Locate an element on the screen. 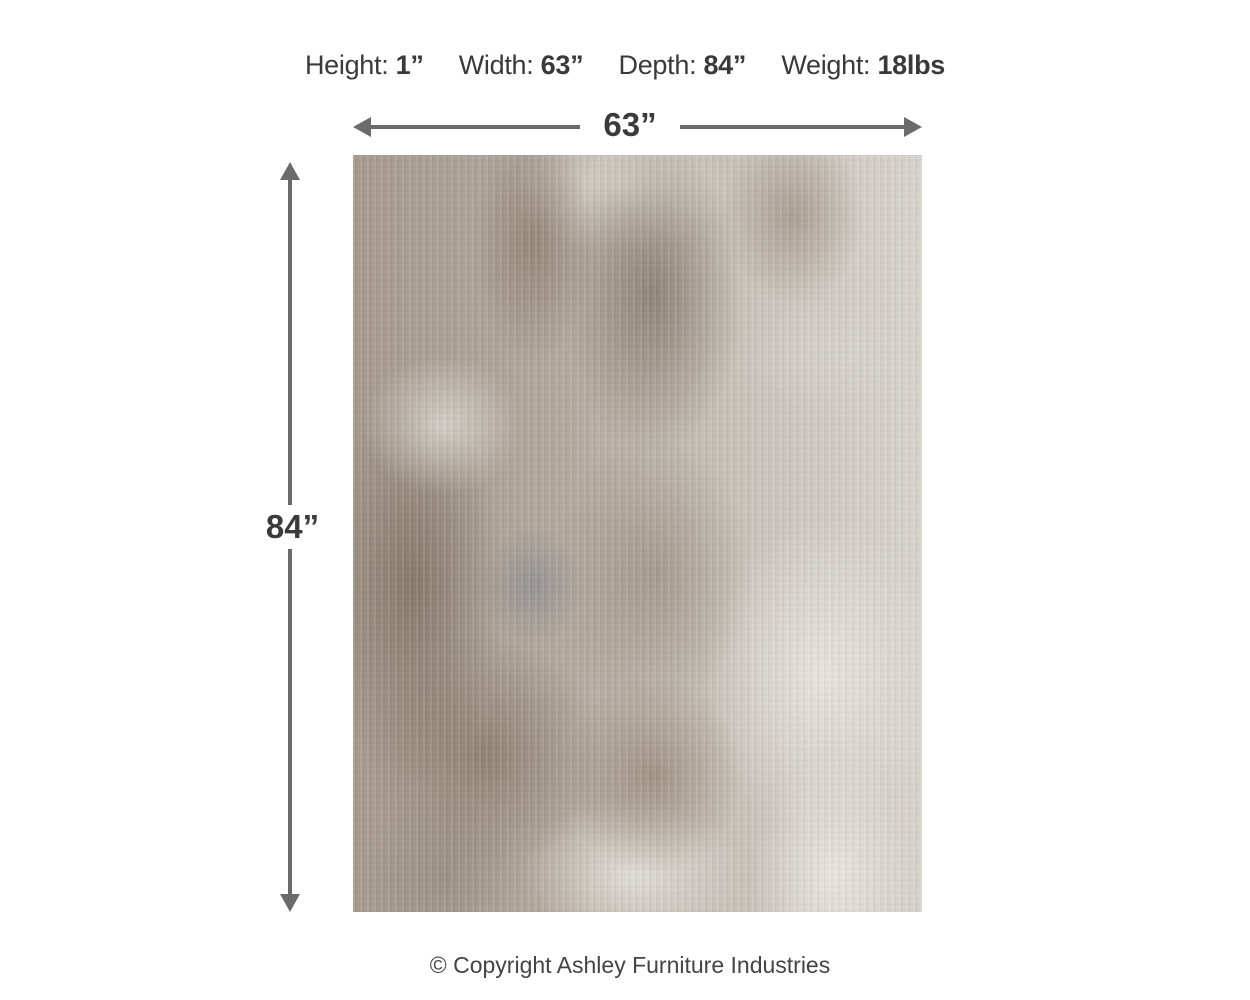 This screenshot has width=1250, height=1000. height-dimension-label: 84” is located at coordinates (292, 527).